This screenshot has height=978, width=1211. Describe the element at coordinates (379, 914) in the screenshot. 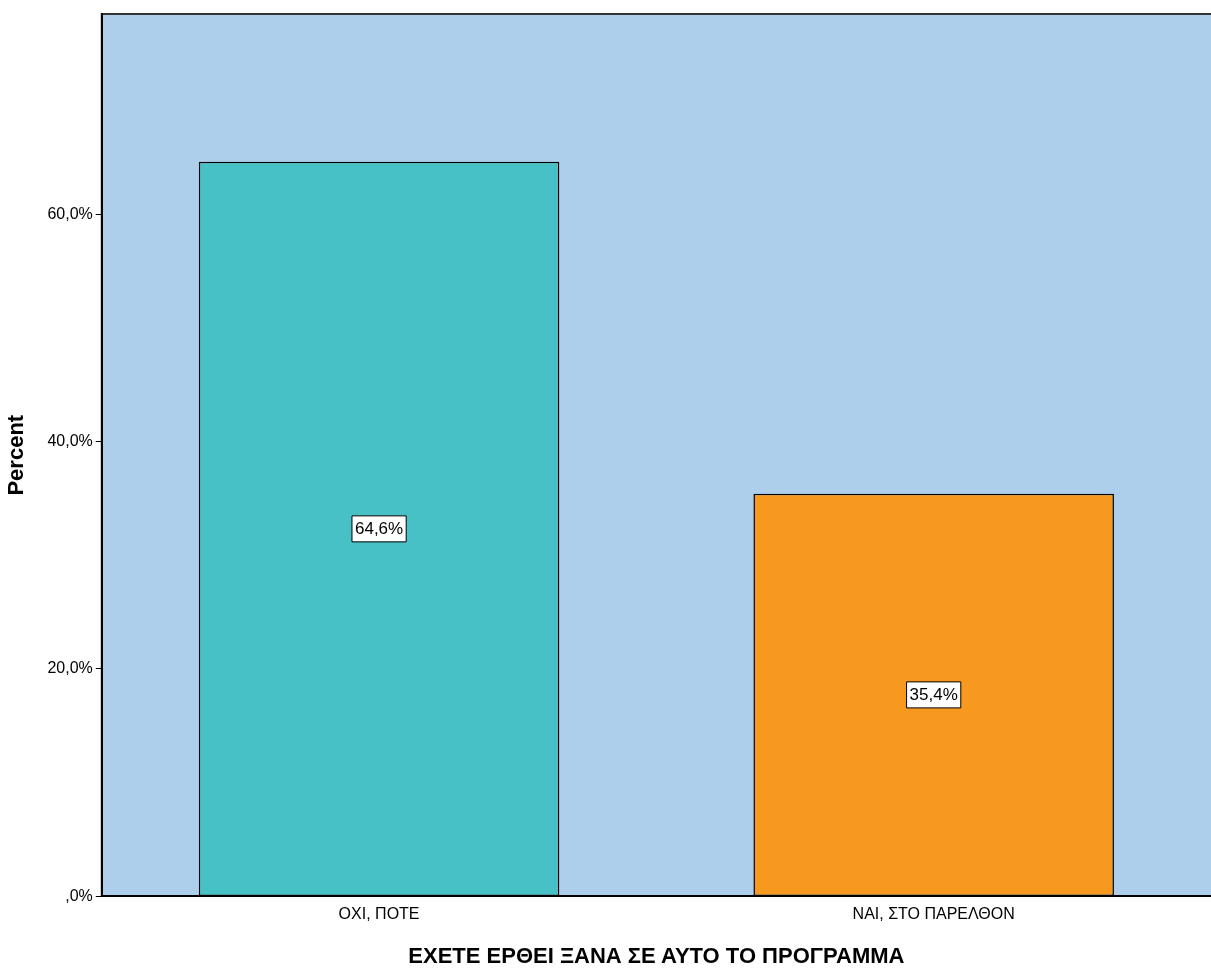

I see `x-tick-label: ΟΧΙ, ΠΟΤΕ` at that location.